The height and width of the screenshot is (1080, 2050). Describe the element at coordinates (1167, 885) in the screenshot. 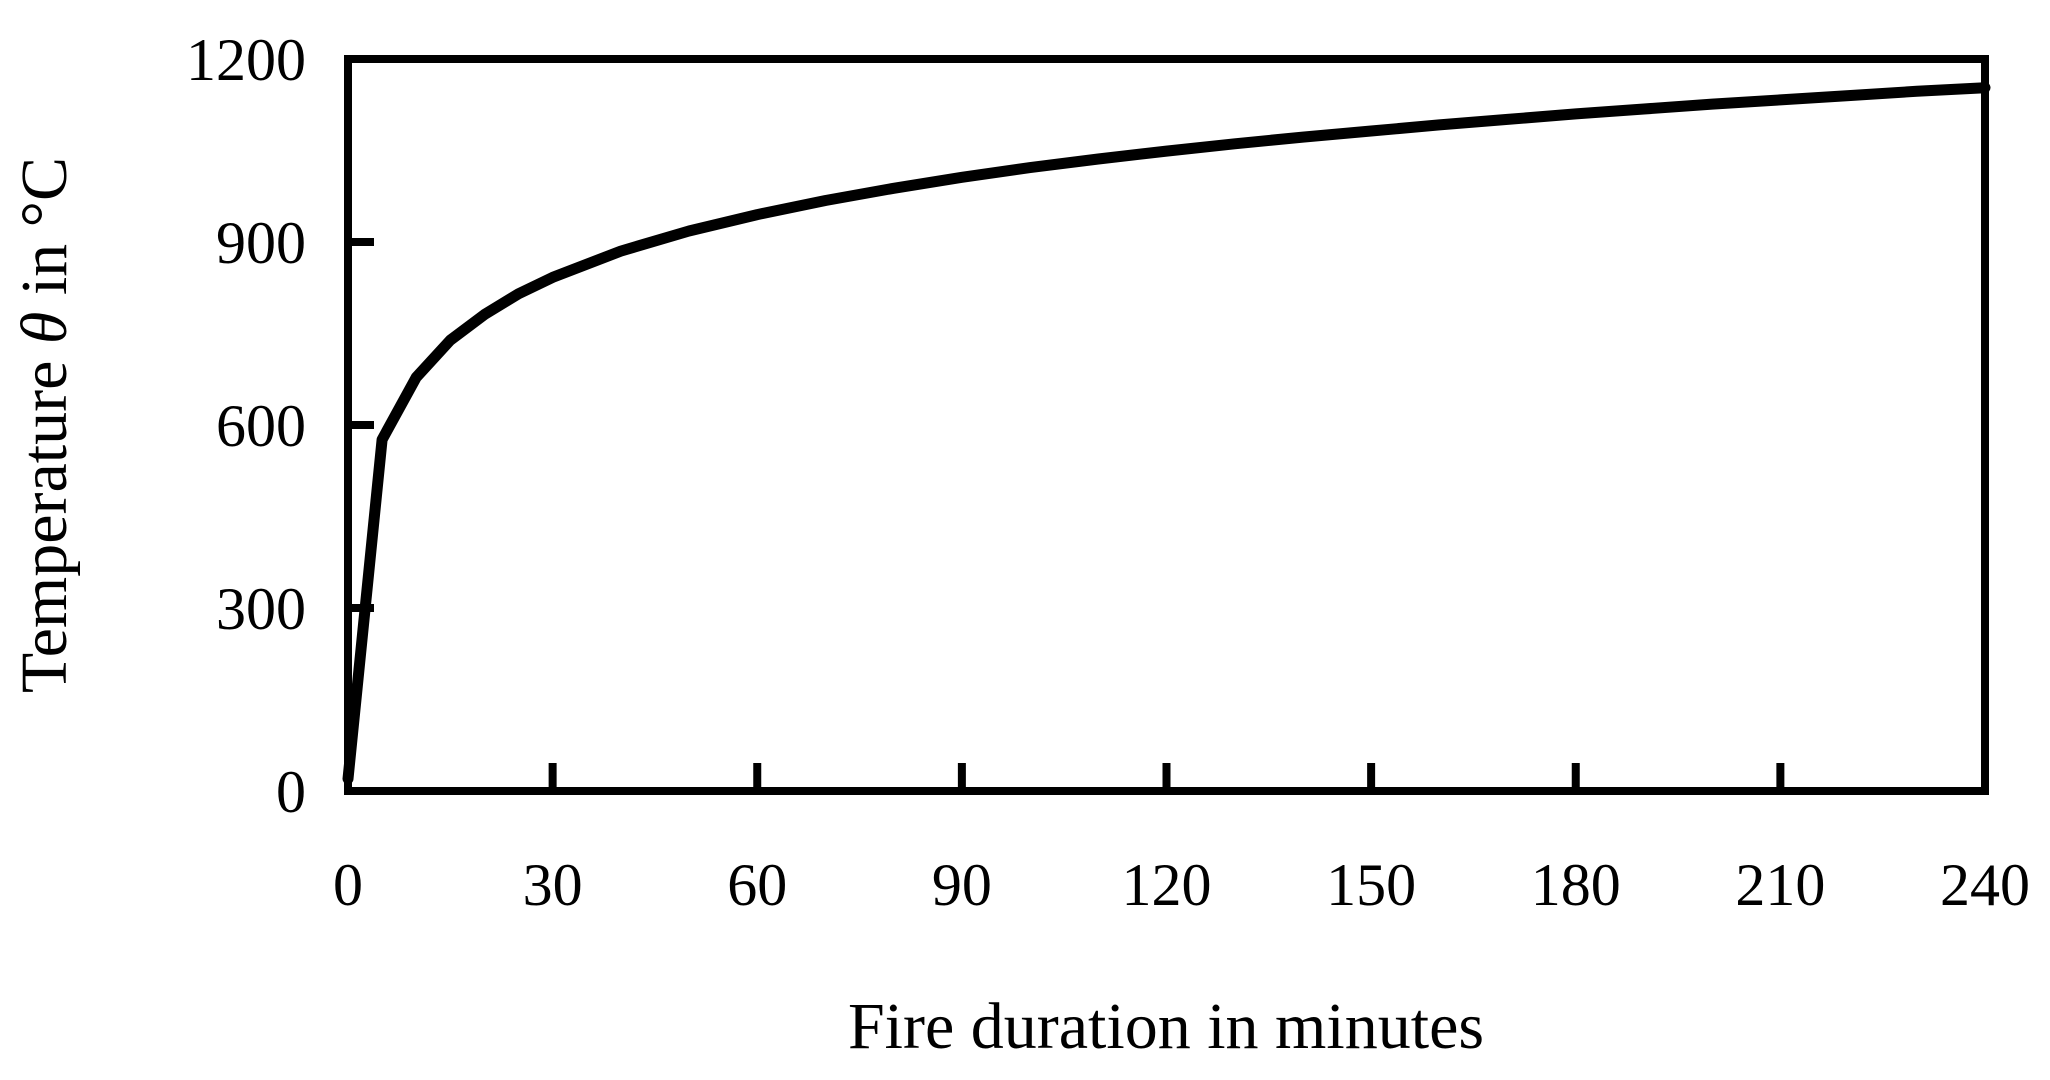

I see `x-tick-label-120: 120` at that location.